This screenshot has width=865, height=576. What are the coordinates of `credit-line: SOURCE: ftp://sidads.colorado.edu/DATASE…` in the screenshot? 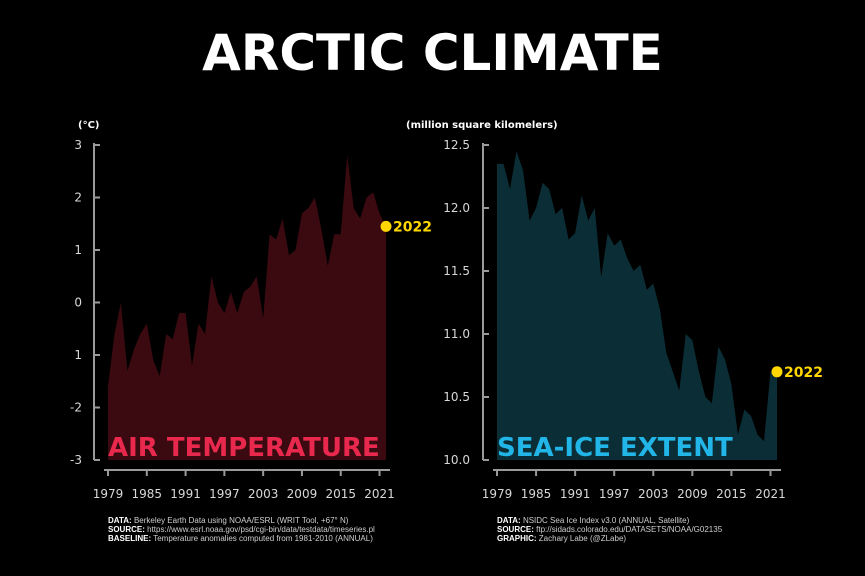 It's located at (610, 529).